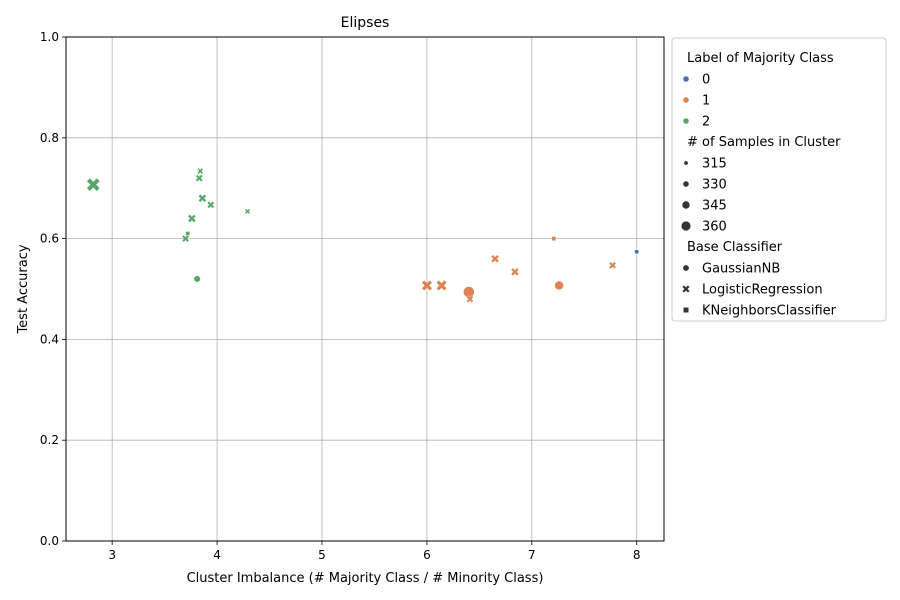 The image size is (900, 600). What do you see at coordinates (637, 555) in the screenshot?
I see `x-tick-label: 8` at bounding box center [637, 555].